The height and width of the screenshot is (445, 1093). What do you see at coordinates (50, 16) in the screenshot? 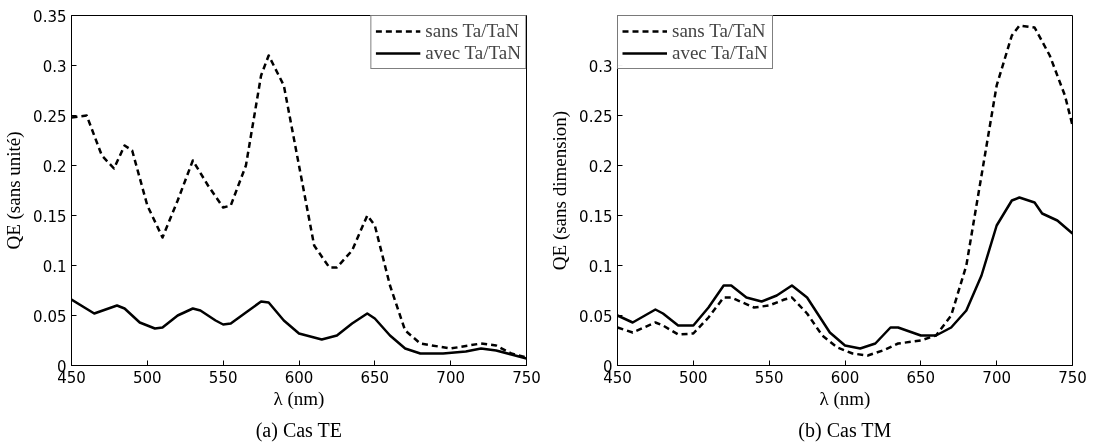
I see `y-tick-label: 0.35` at bounding box center [50, 16].